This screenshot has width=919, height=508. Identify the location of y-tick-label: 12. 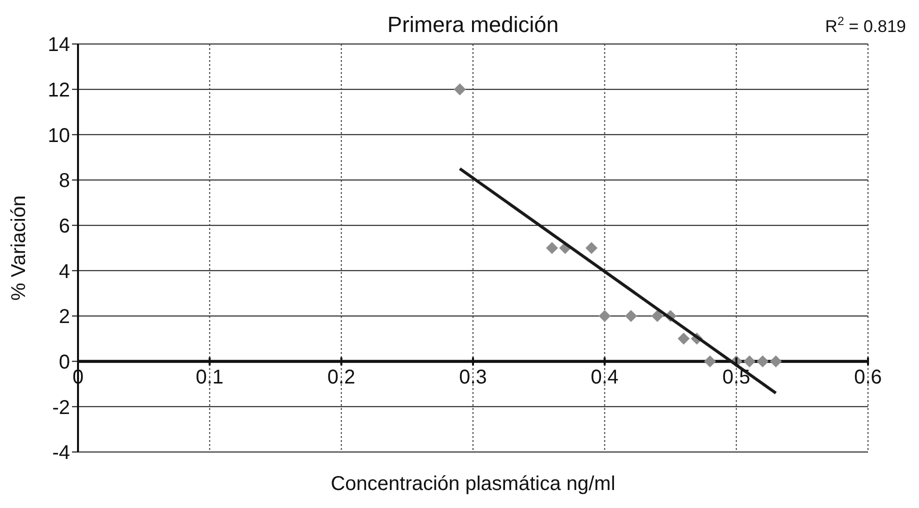
(59, 90).